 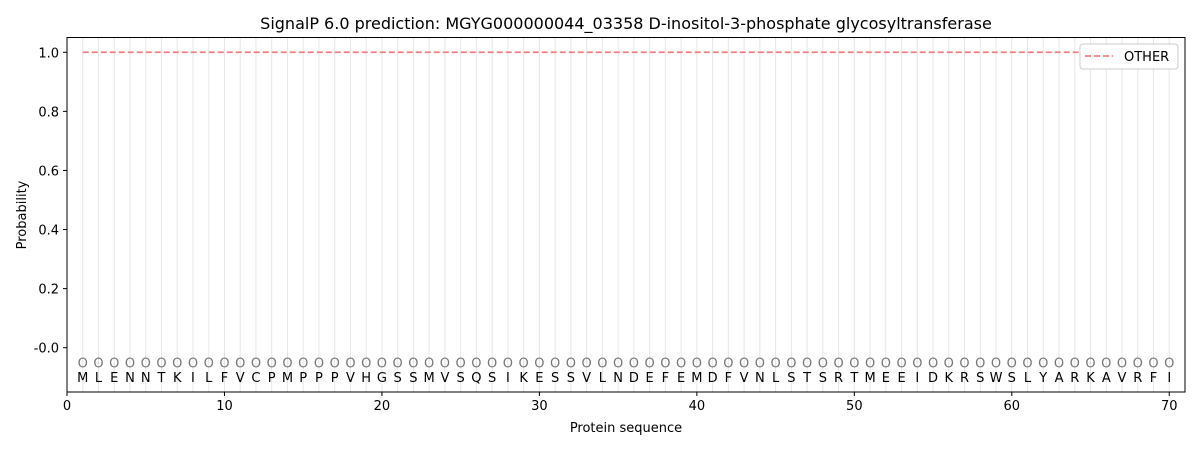 What do you see at coordinates (1042, 378) in the screenshot?
I see `residue-label: Y` at bounding box center [1042, 378].